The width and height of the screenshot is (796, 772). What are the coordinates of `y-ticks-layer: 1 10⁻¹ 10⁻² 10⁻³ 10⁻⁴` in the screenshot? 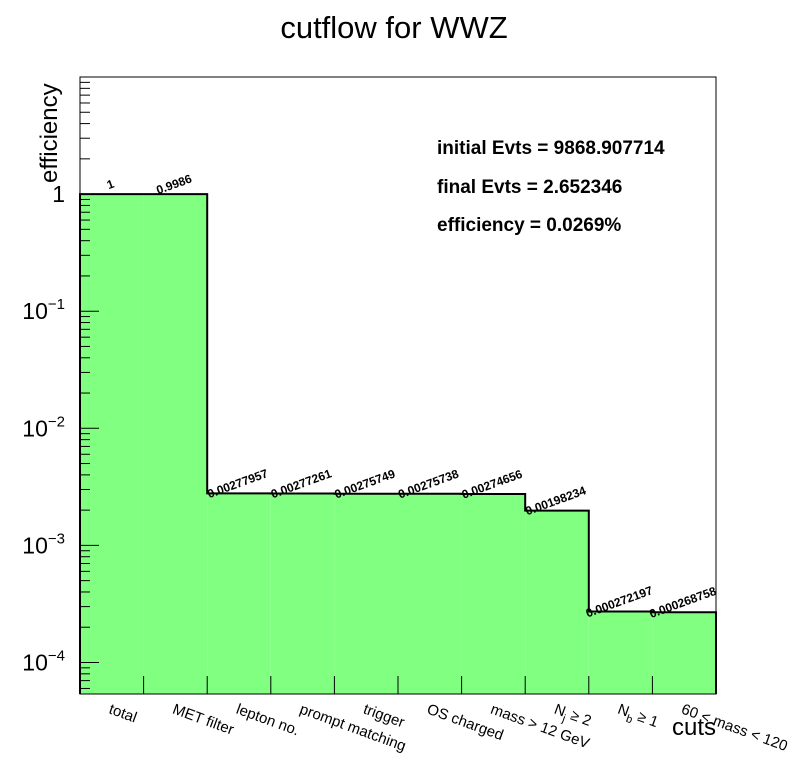 It's located at (60, 382).